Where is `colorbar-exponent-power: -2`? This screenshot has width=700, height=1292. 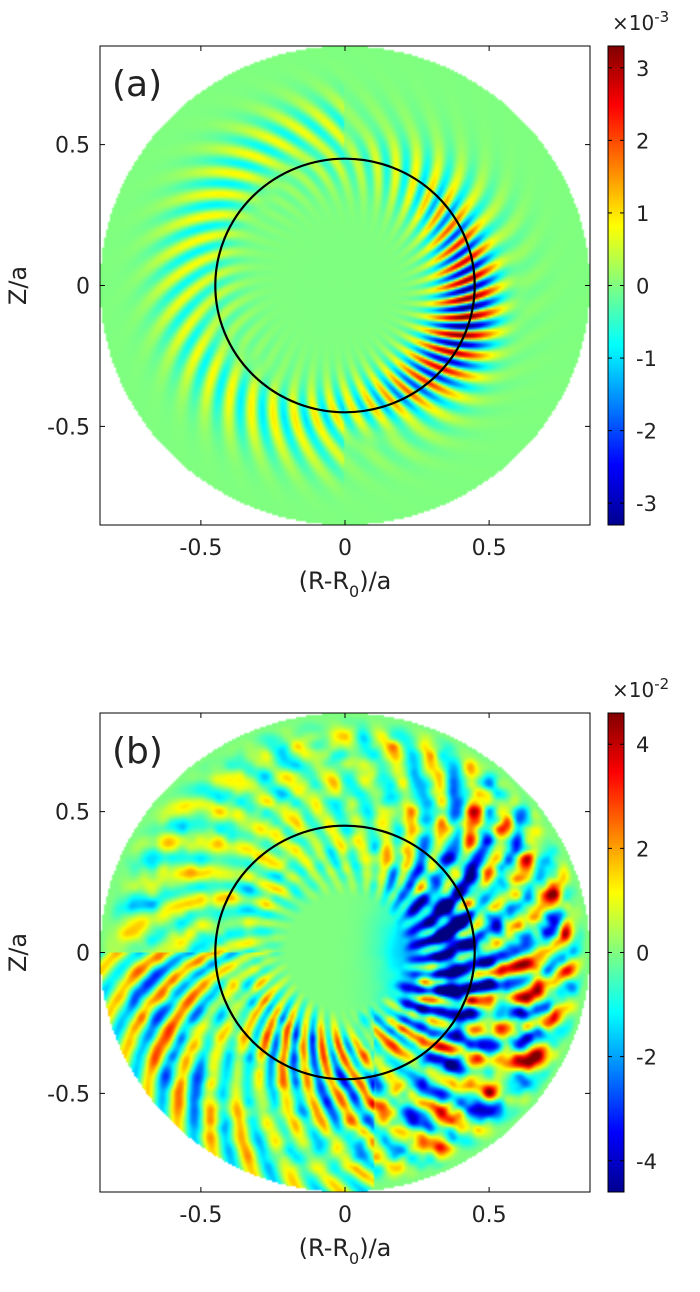
colorbar-exponent-power: -2 is located at coordinates (661, 684).